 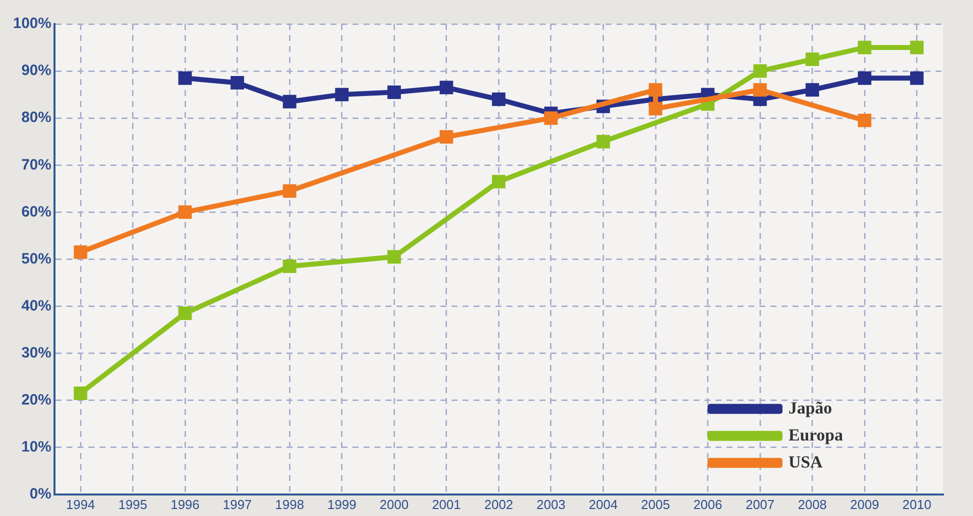 I want to click on x-tick-label: 1999, so click(x=341, y=504).